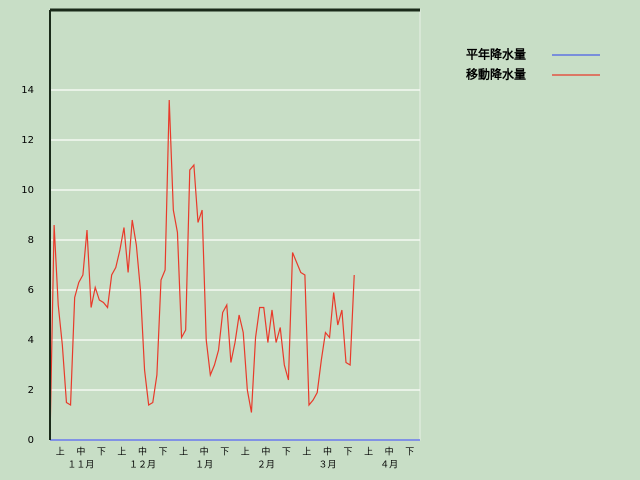 The height and width of the screenshot is (480, 640). I want to click on y-tick-label: 6, so click(31, 290).